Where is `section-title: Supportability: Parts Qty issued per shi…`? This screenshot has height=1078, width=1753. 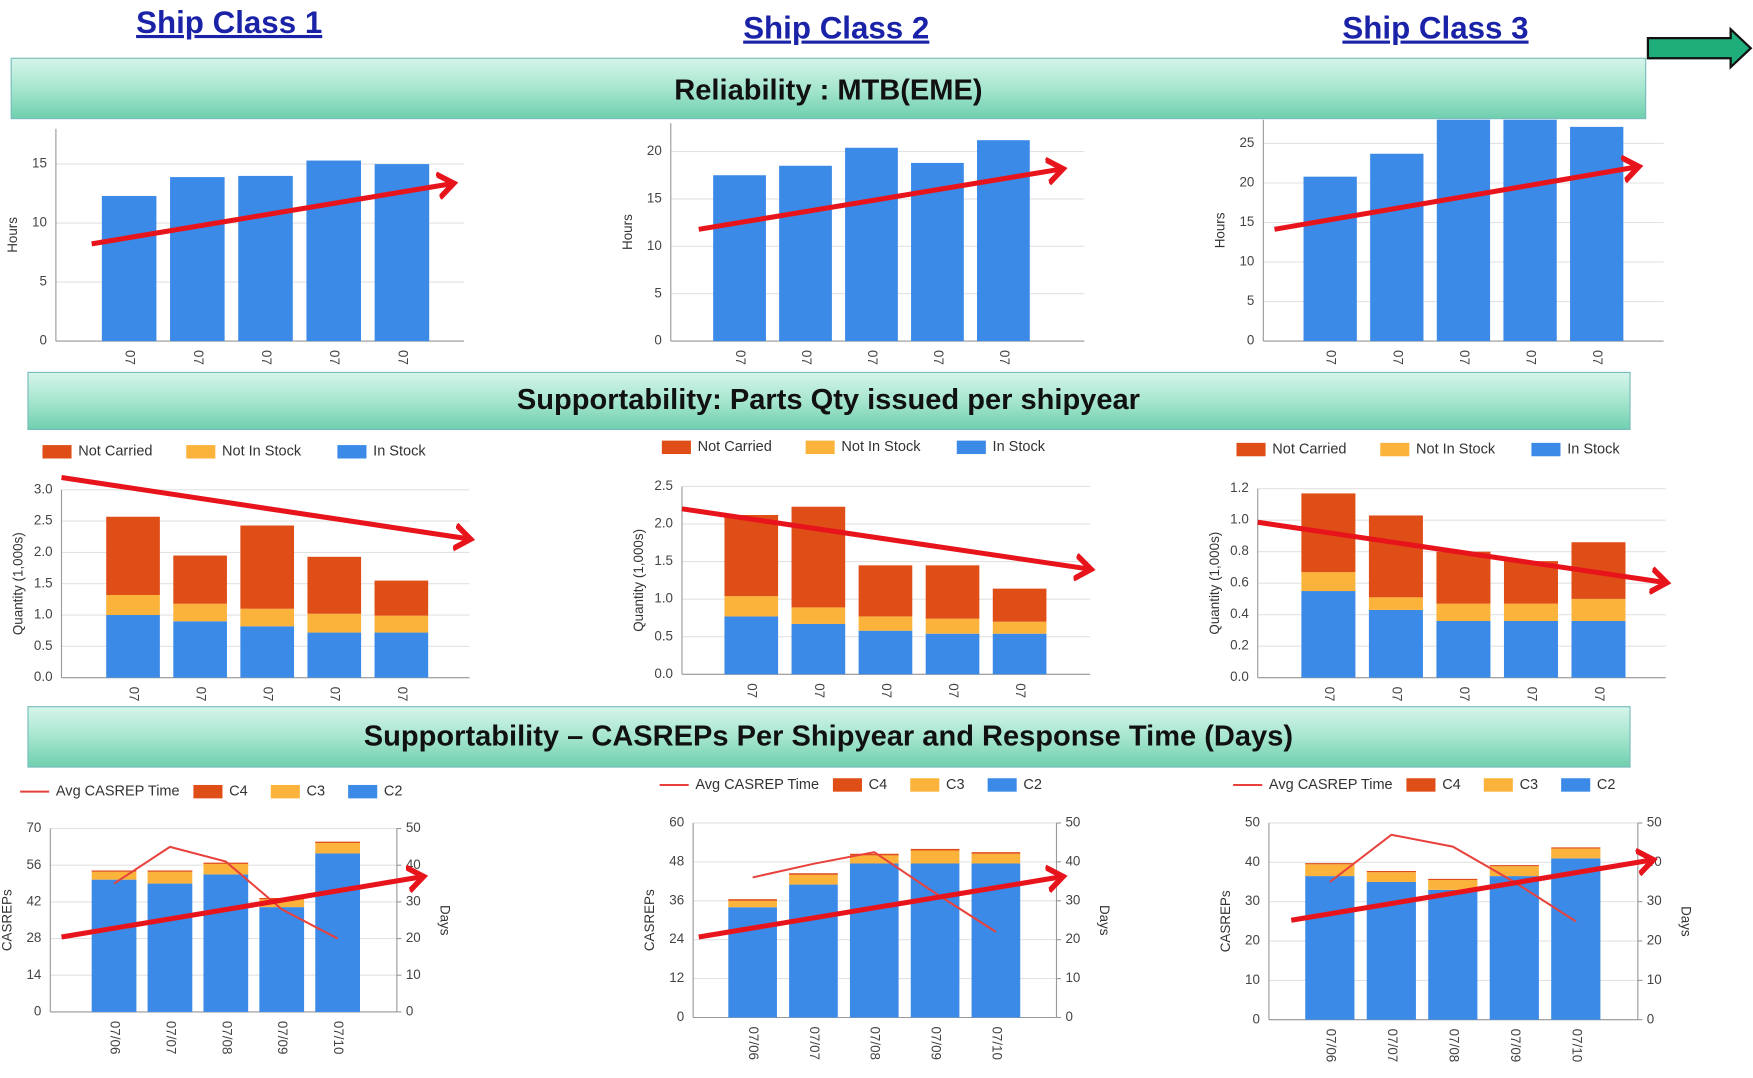
section-title: Supportability: Parts Qty issued per shi… is located at coordinates (828, 400).